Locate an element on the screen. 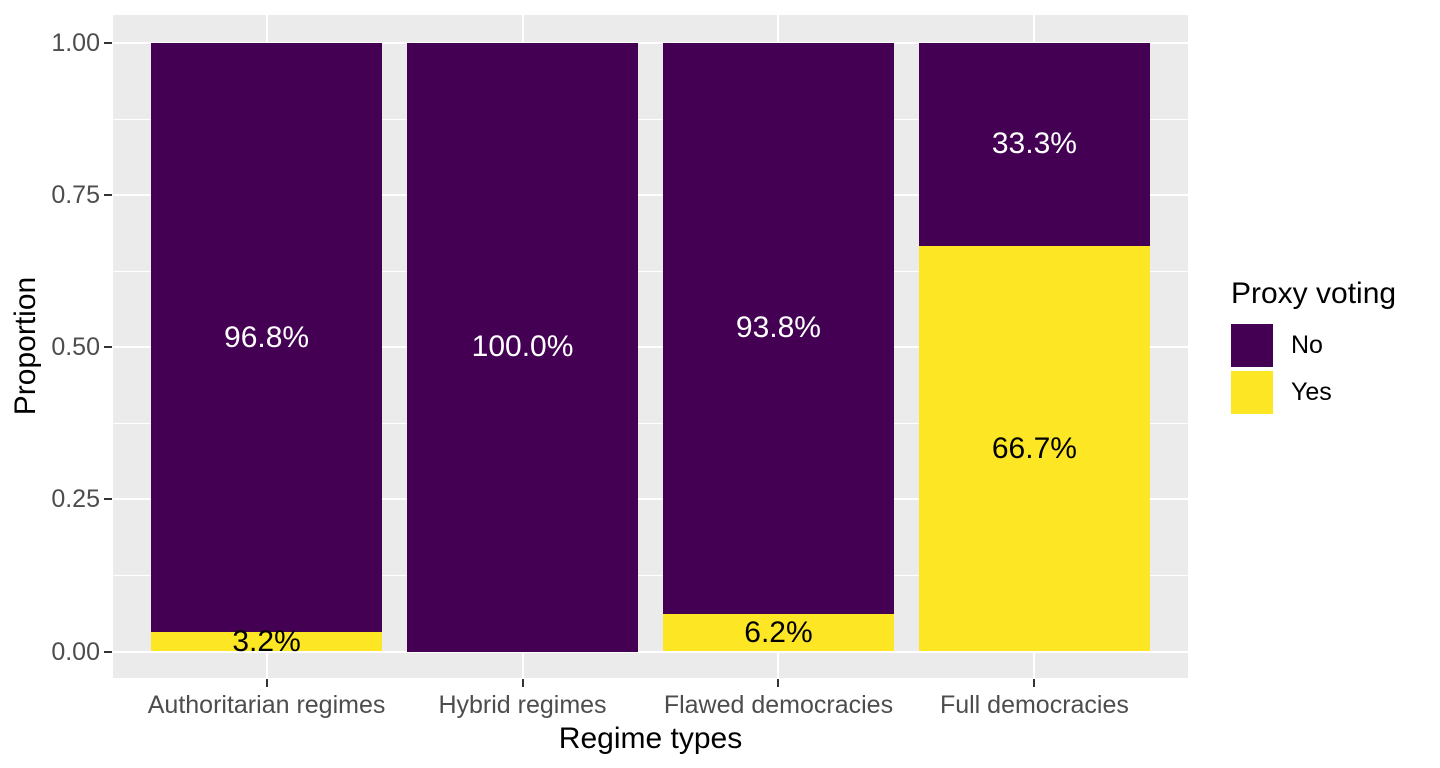 The height and width of the screenshot is (768, 1440). legend-label: No is located at coordinates (1307, 345).